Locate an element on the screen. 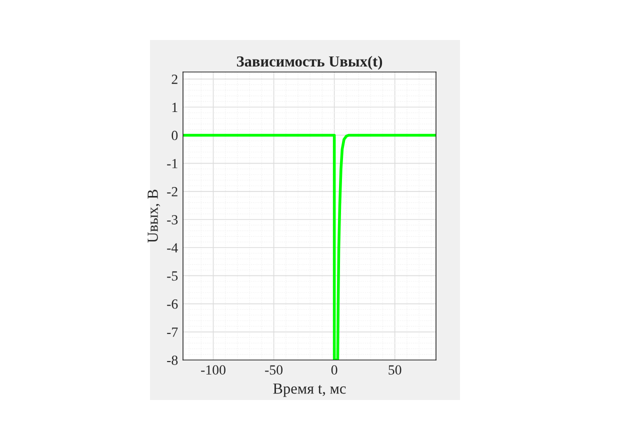  y-axis-title: Uвых, В is located at coordinates (154, 216).